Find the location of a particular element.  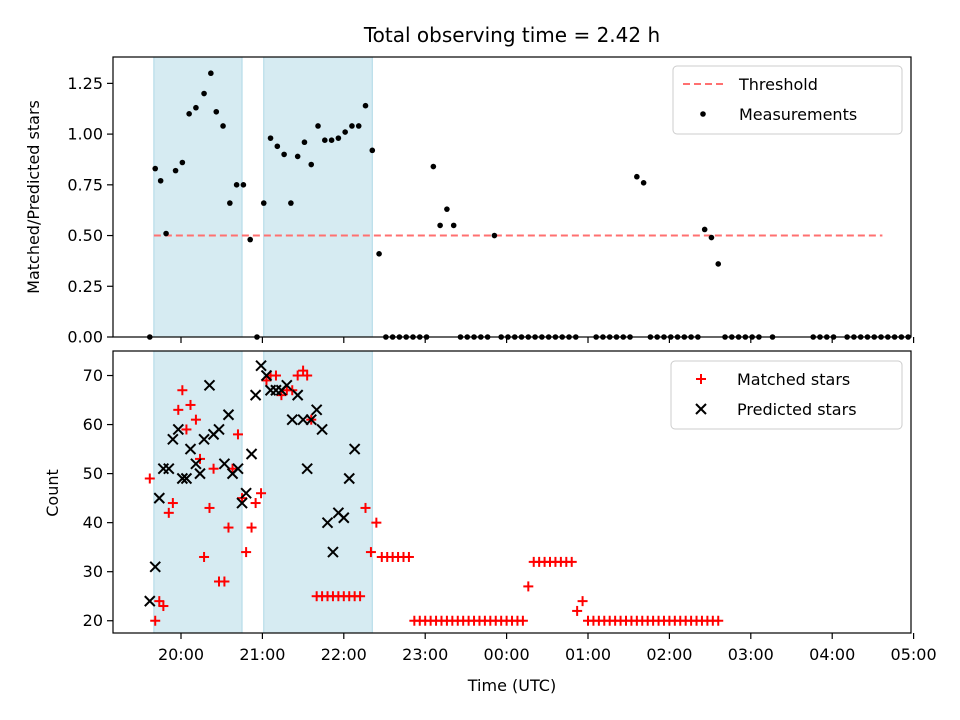

top-y-tick-label: 0.00 is located at coordinates (85, 337).